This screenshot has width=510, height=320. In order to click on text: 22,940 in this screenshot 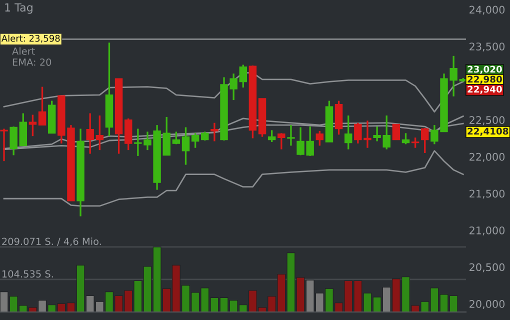, I will do `click(485, 90)`.